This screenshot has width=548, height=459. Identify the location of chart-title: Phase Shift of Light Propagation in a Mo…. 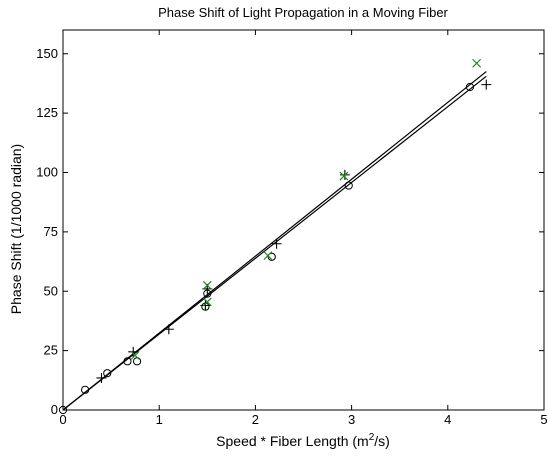
(303, 12).